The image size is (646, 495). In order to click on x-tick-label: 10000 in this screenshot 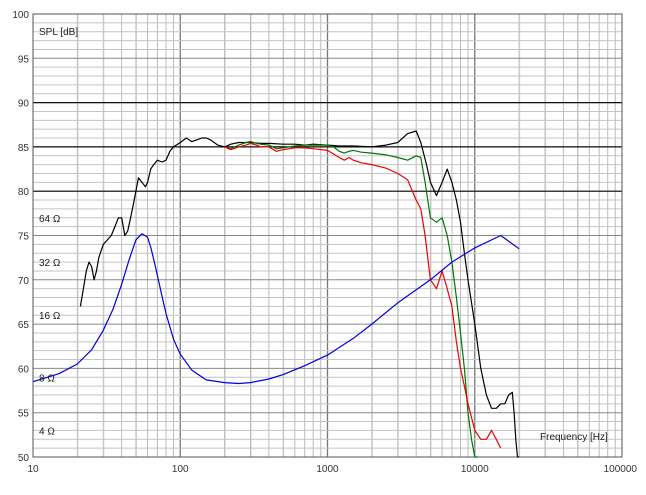, I will do `click(475, 469)`.